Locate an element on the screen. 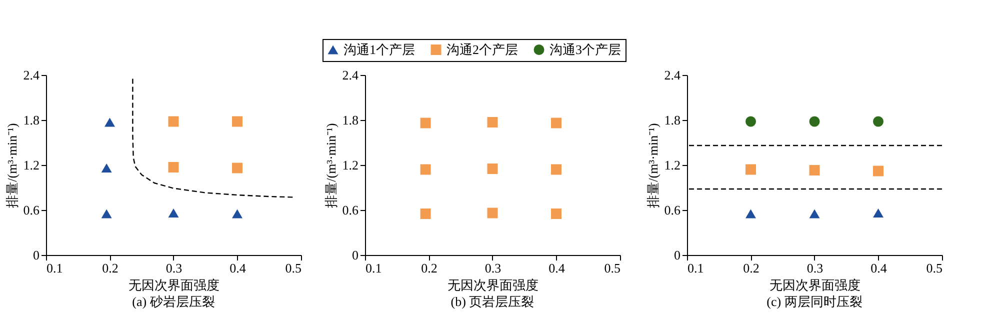 The image size is (1000, 335). legend-label: 沟通2个产层 is located at coordinates (482, 49).